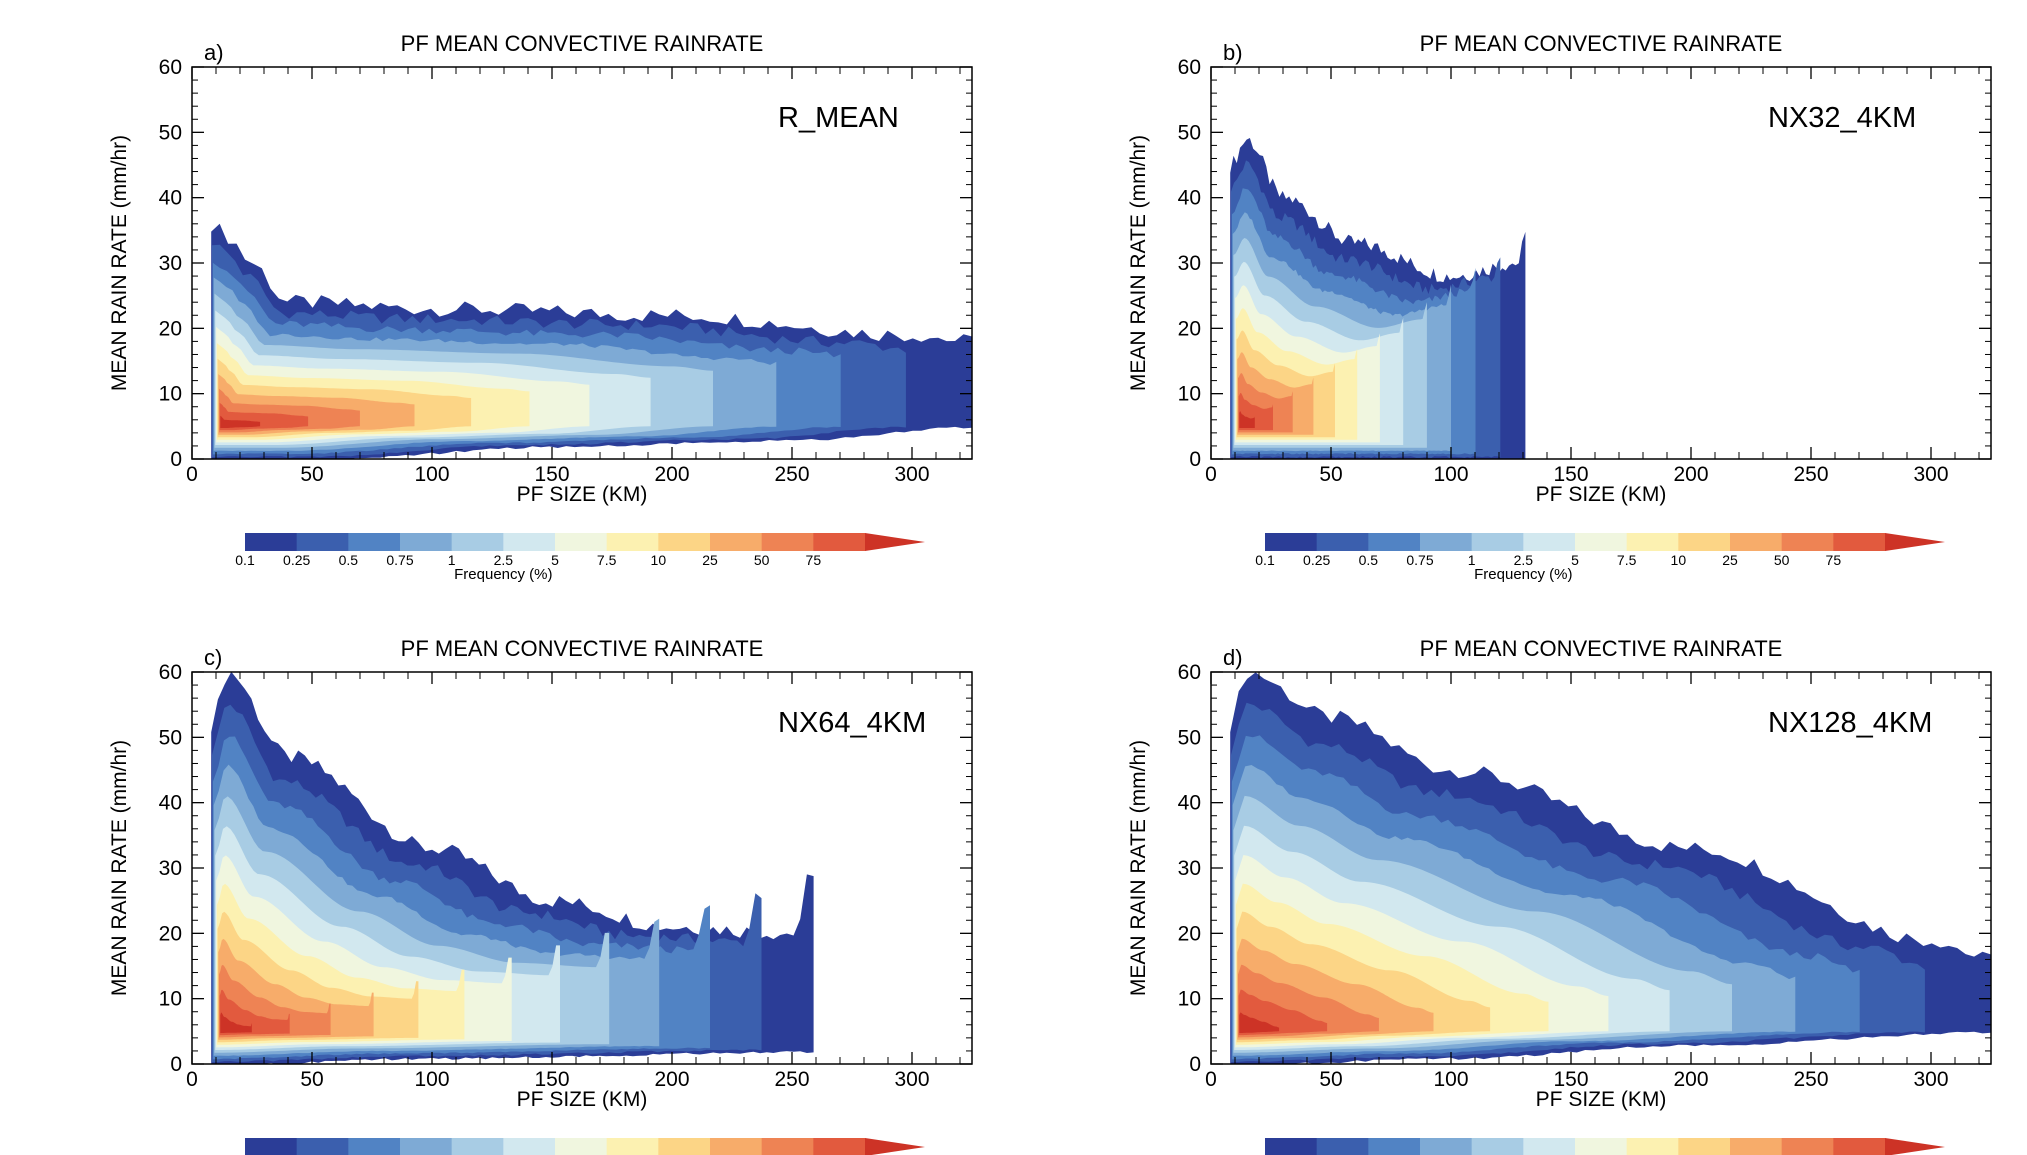 Image resolution: width=2027 pixels, height=1155 pixels. I want to click on colorbar-tick-label: 0.5, so click(349, 560).